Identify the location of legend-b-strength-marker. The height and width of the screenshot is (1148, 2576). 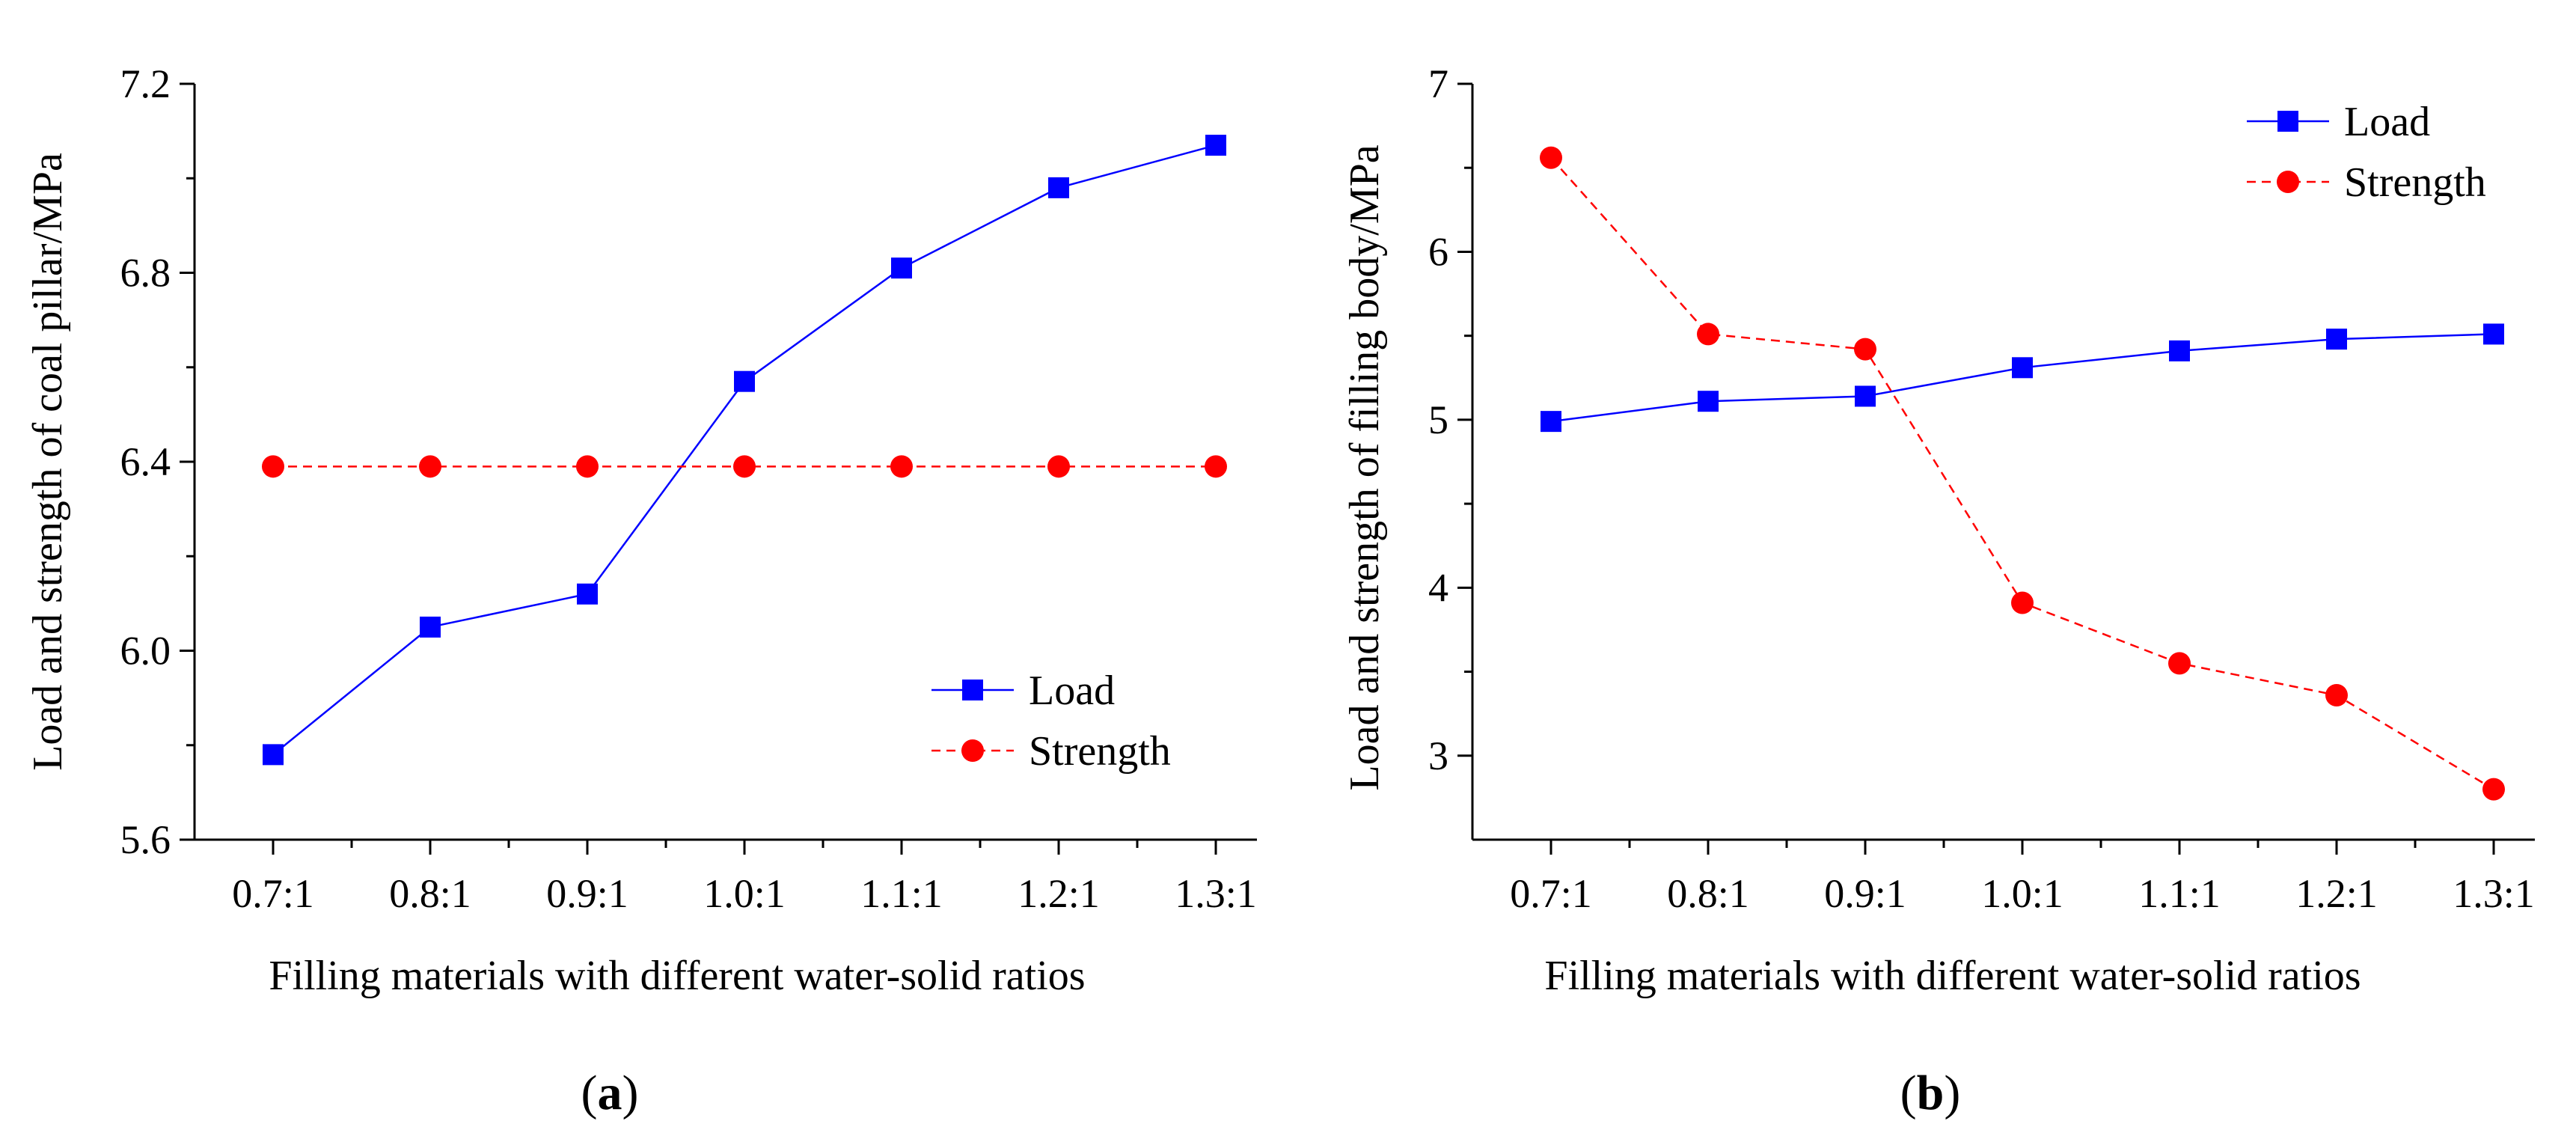
(2288, 182).